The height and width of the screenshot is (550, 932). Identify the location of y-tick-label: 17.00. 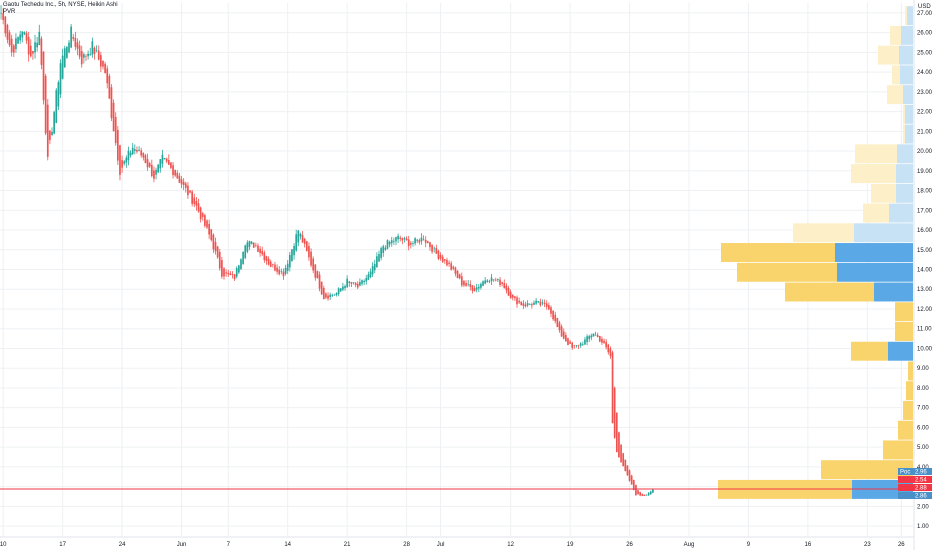
(924, 211).